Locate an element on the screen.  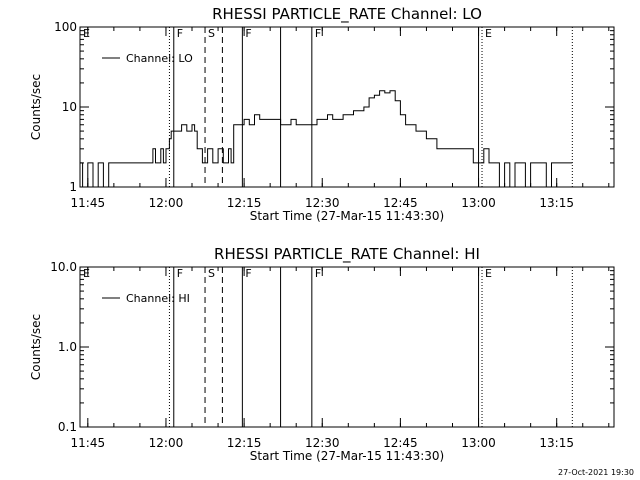
y-tick-label: 1.0 is located at coordinates (67, 347).